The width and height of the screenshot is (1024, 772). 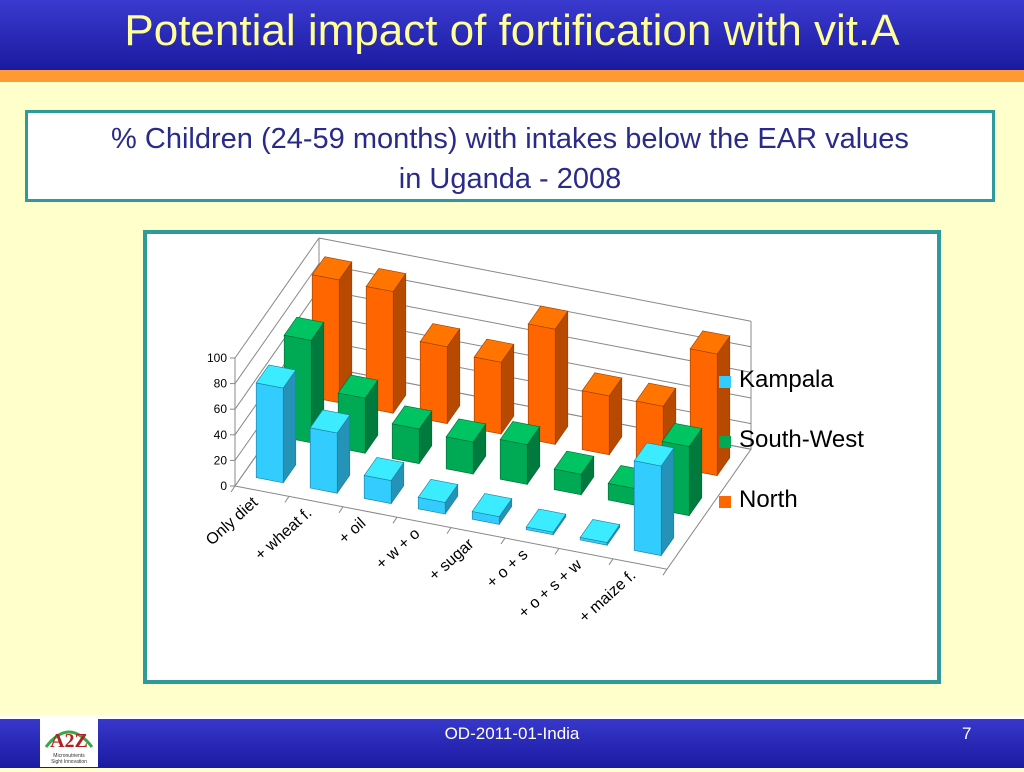 What do you see at coordinates (398, 549) in the screenshot?
I see `category-label-w-o: + w + o` at bounding box center [398, 549].